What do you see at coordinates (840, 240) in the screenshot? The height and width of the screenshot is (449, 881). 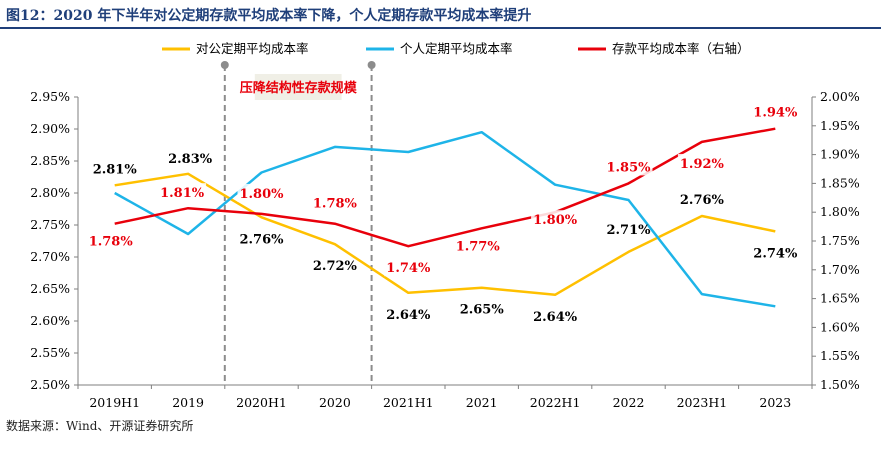 I see `right-tick-label: 1.75%` at bounding box center [840, 240].